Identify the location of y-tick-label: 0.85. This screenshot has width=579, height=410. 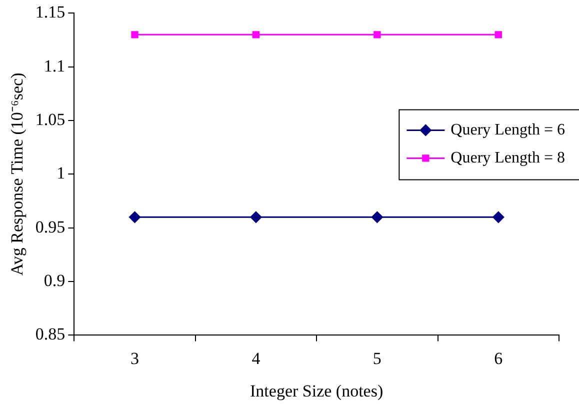
(50, 334).